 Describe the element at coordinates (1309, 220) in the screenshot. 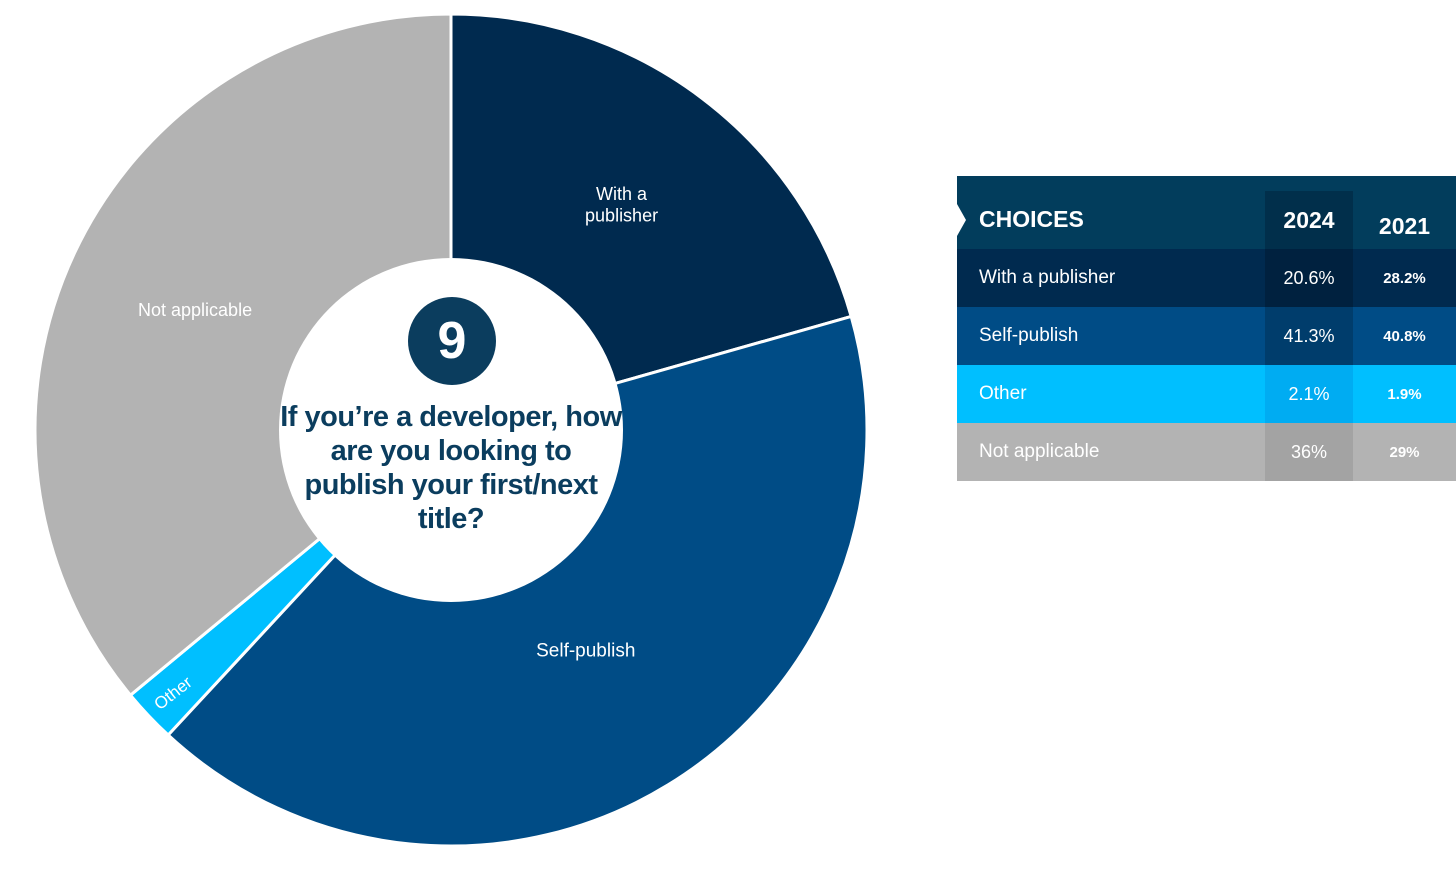

I see `header-2024: 2024` at that location.